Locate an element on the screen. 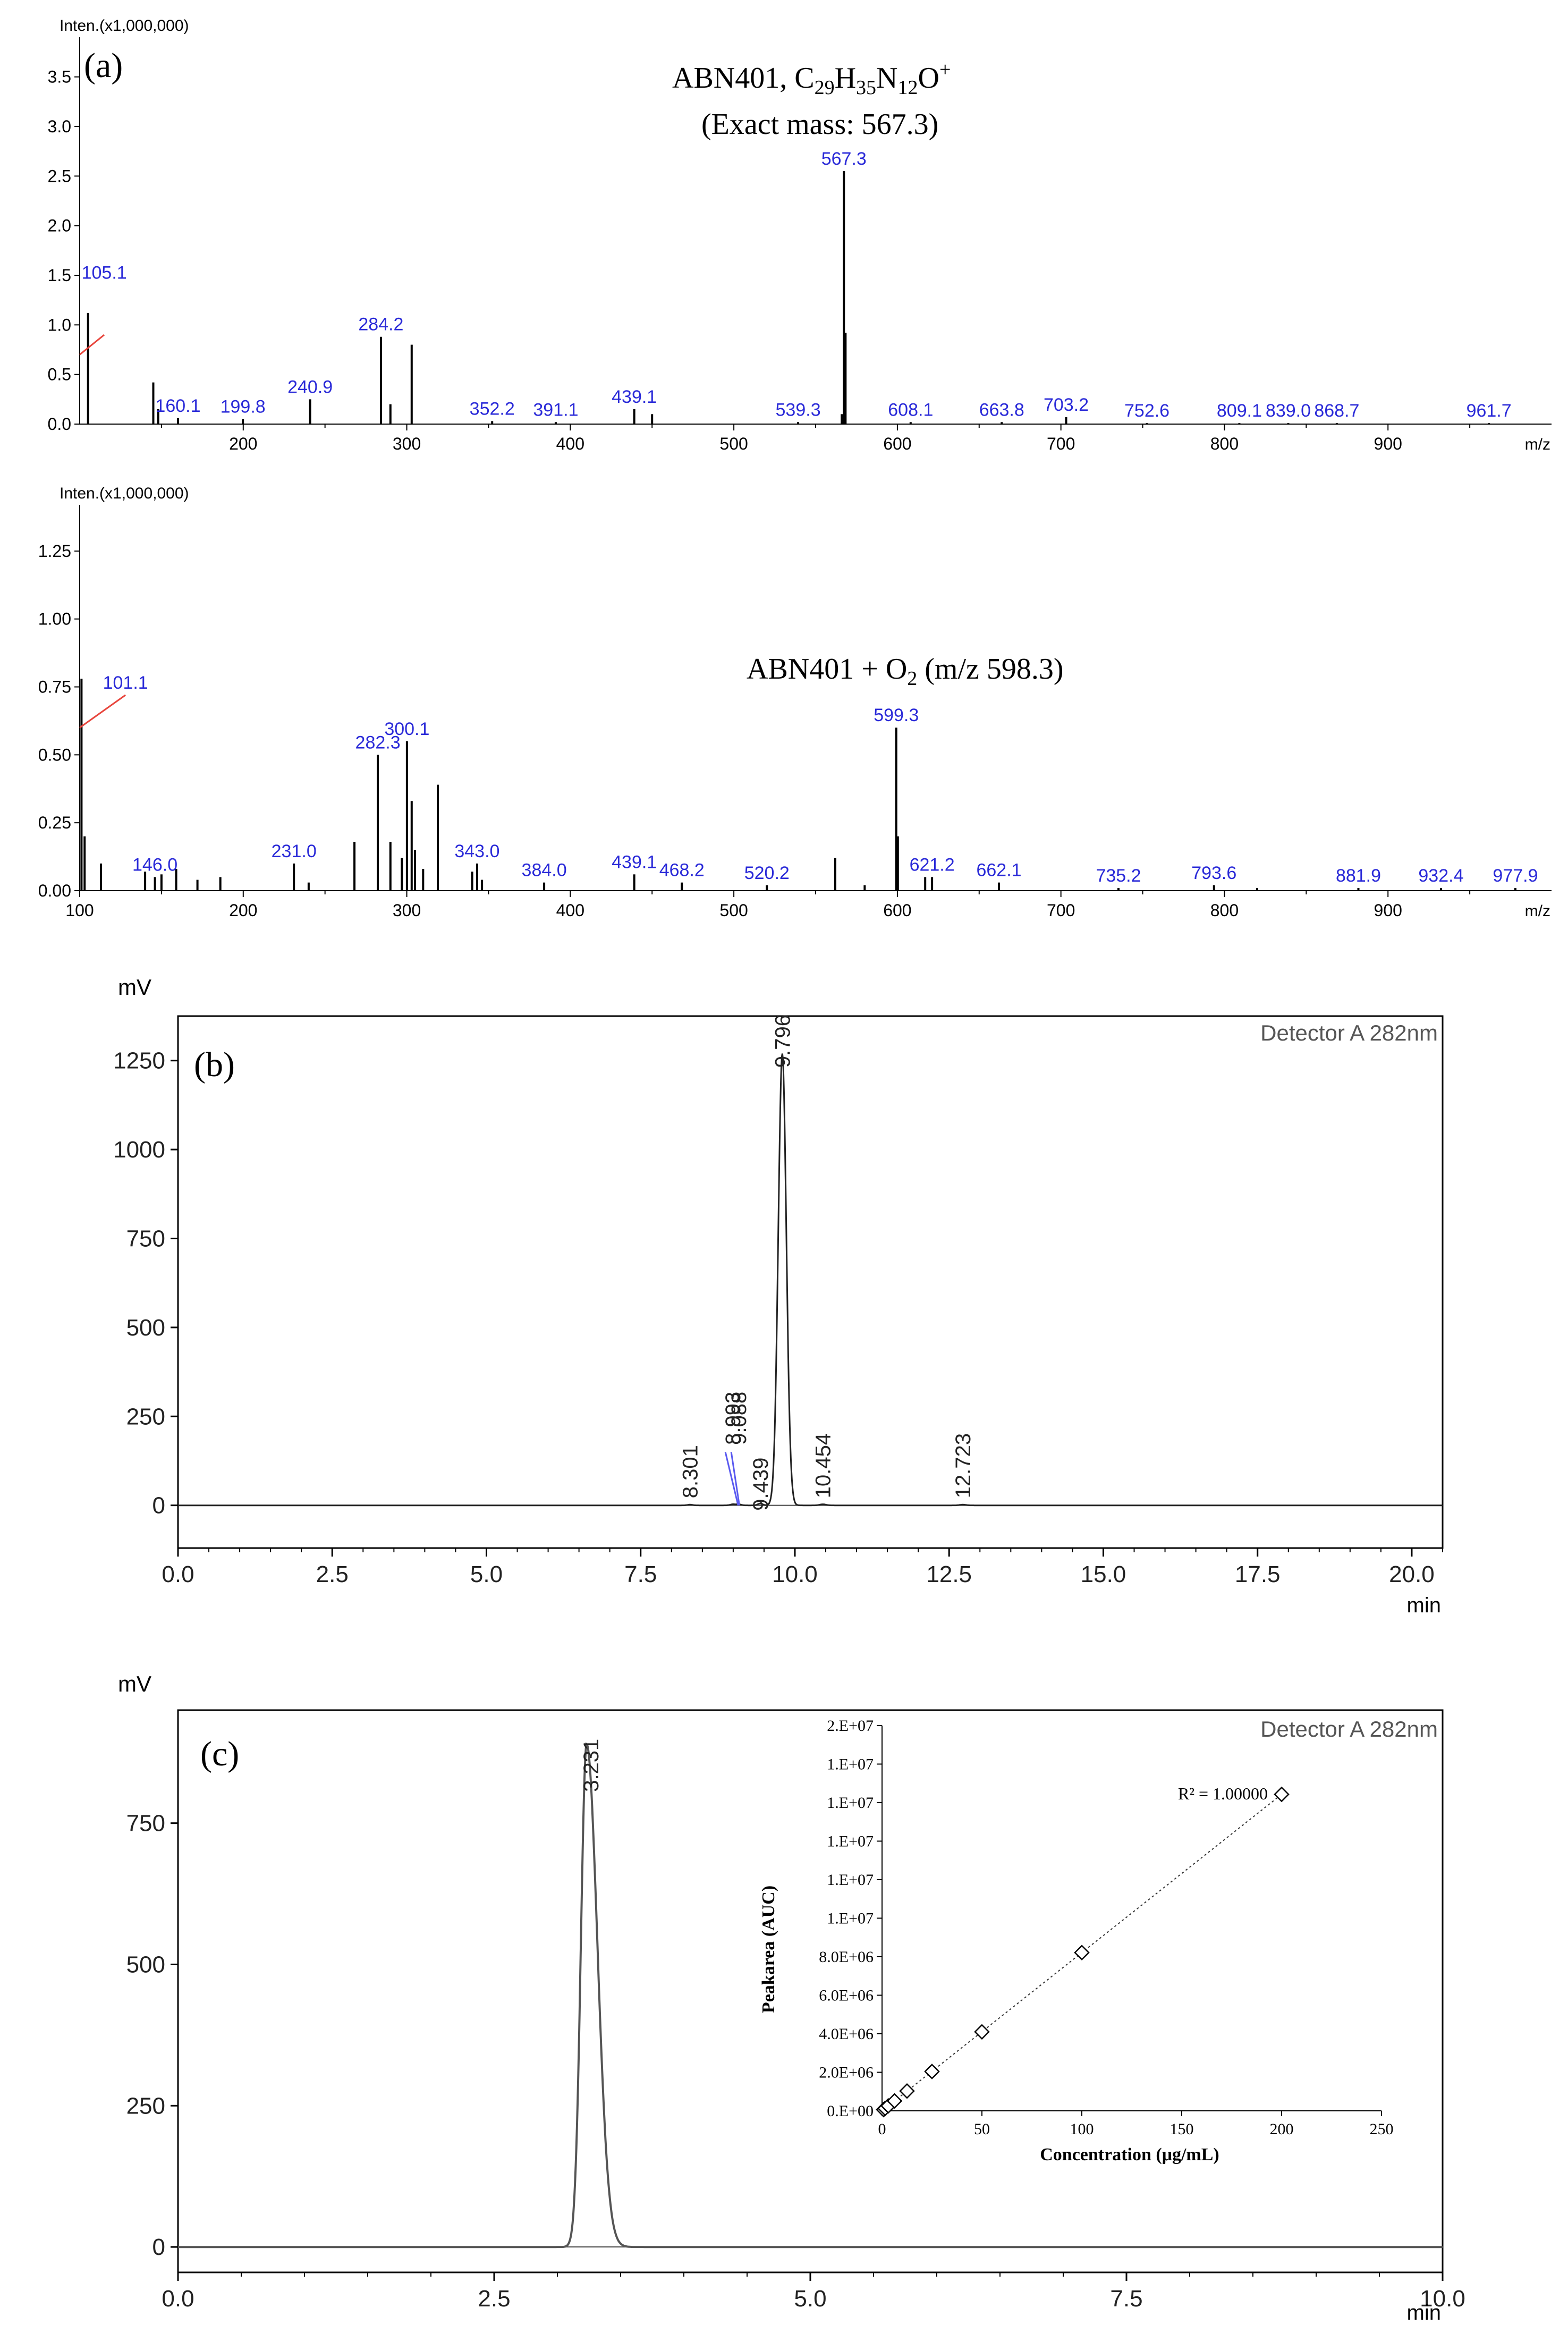  ms-peak-label: 146.0 is located at coordinates (154, 865).